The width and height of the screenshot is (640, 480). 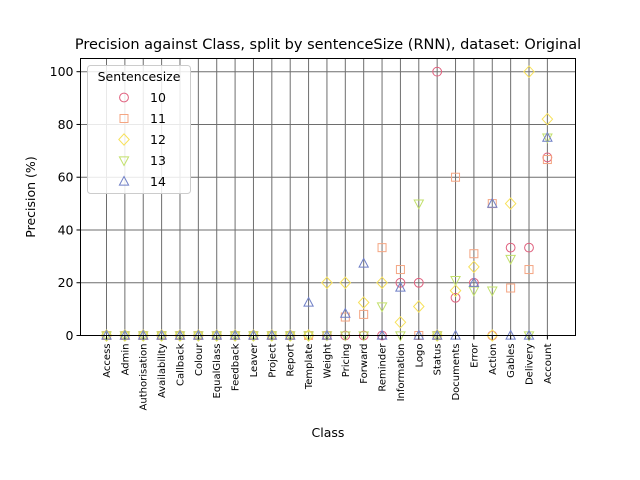 I want to click on y-tick-label: 60, so click(x=66, y=177).